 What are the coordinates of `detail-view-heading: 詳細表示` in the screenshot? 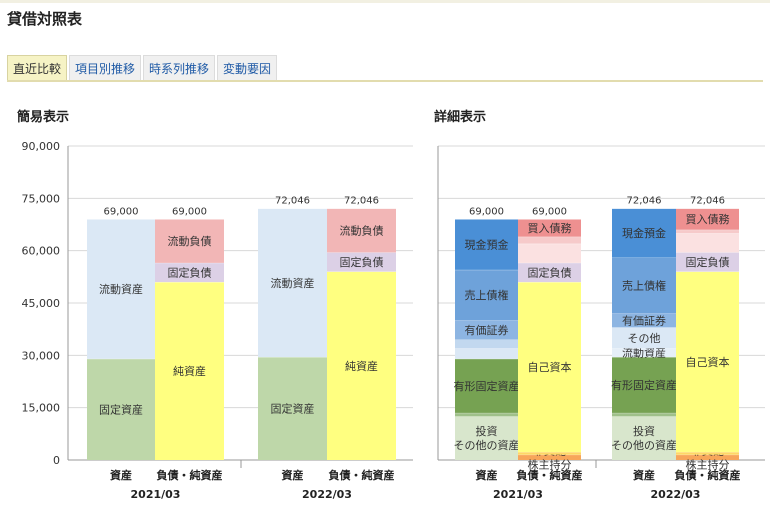 It's located at (460, 117).